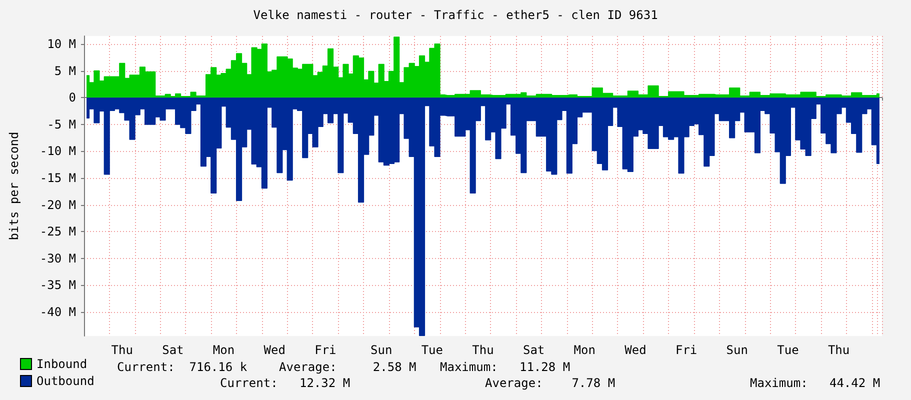  What do you see at coordinates (65, 381) in the screenshot?
I see `legend-label: Outbound` at bounding box center [65, 381].